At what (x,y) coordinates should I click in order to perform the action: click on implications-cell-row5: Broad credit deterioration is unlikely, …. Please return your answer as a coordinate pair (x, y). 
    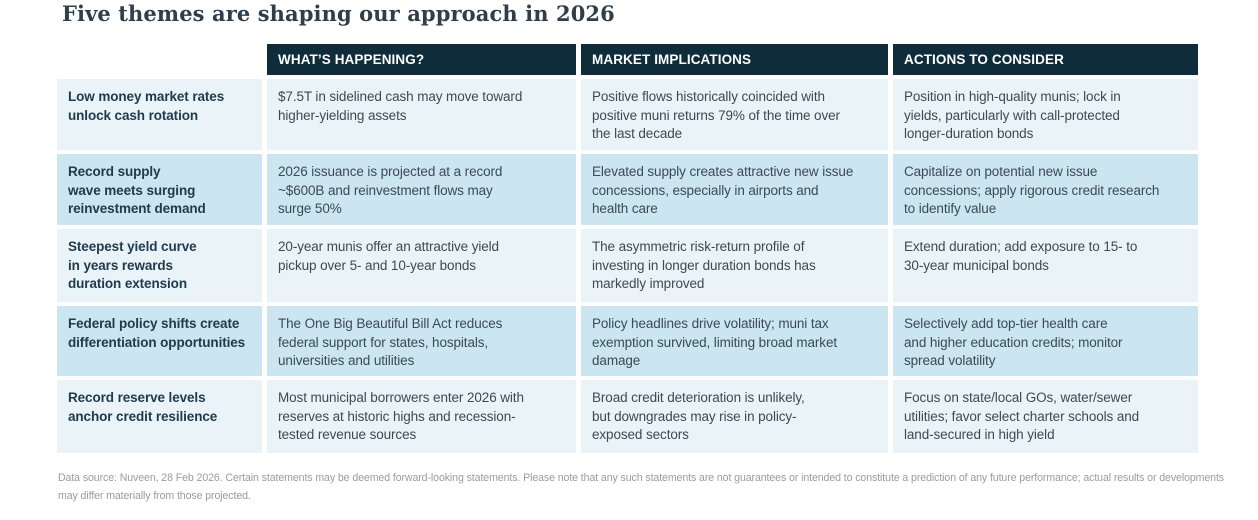
    Looking at the image, I should click on (734, 416).